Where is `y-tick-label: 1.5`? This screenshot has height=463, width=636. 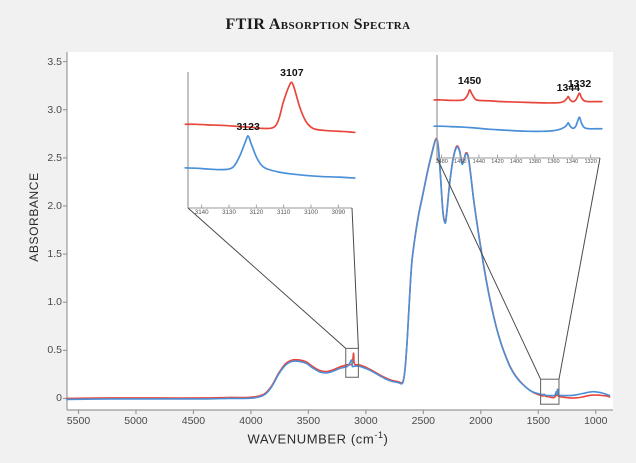 y-tick-label: 1.5 is located at coordinates (54, 254).